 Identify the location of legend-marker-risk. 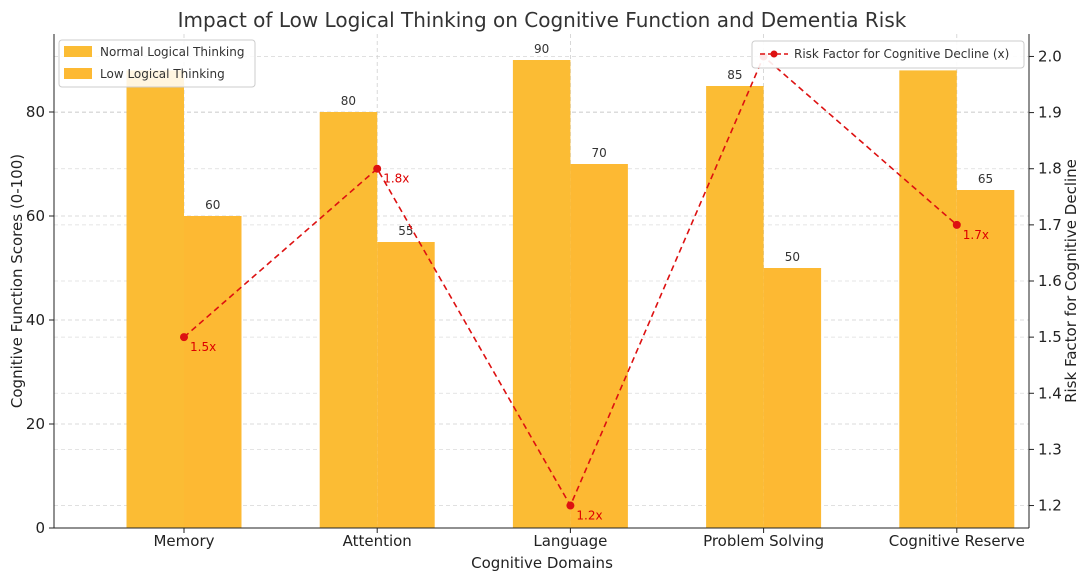
(774, 54).